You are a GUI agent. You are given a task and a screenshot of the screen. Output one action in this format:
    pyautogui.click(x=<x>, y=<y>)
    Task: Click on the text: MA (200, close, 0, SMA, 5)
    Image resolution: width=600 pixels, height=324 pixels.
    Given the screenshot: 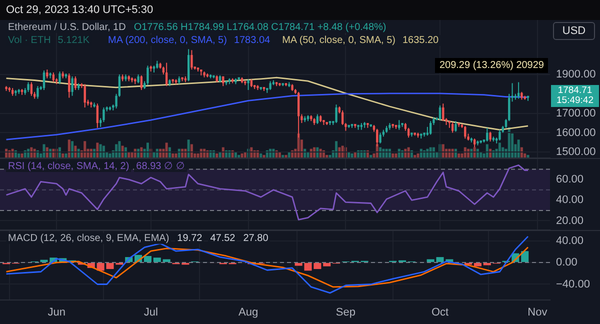 What is the action you would take?
    pyautogui.click(x=167, y=40)
    